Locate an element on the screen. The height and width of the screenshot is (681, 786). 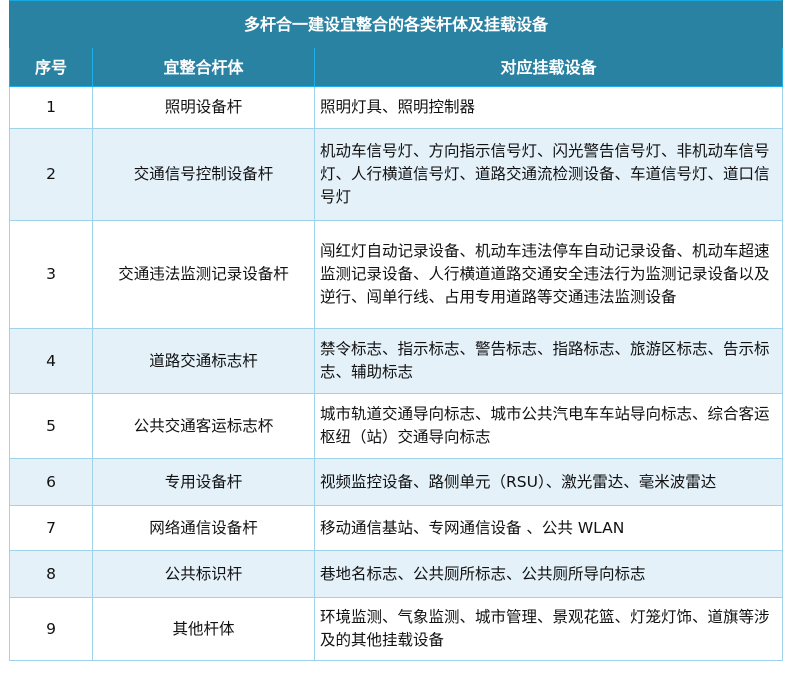
table-row: 1 照明设备杆 照明灯具、照明控制器 is located at coordinates (396, 107).